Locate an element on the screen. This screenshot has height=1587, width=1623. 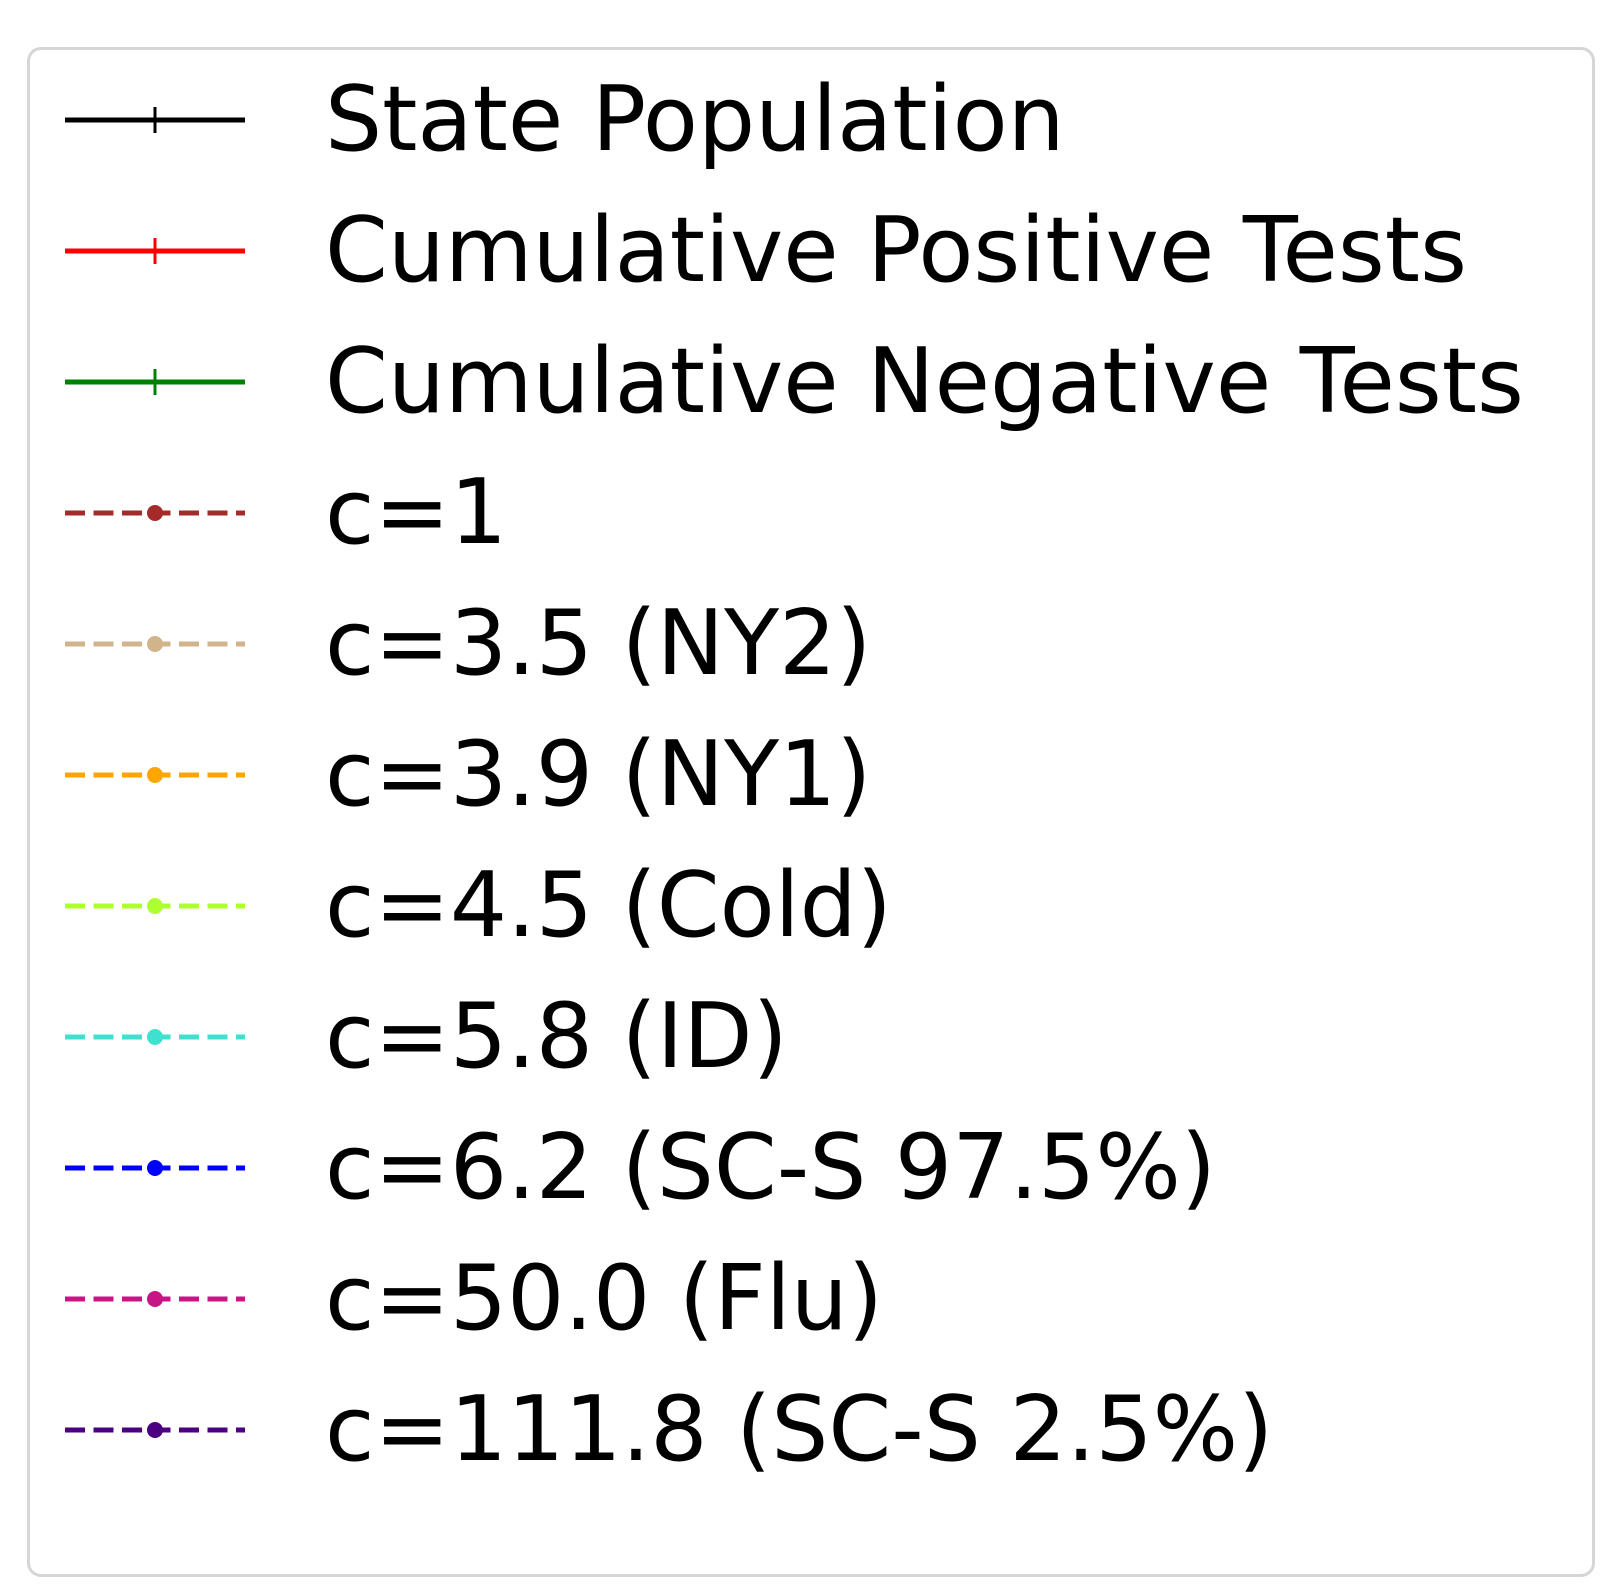
legend-entry: c=111.8 (SC-S 2.5%) is located at coordinates (811, 1430).